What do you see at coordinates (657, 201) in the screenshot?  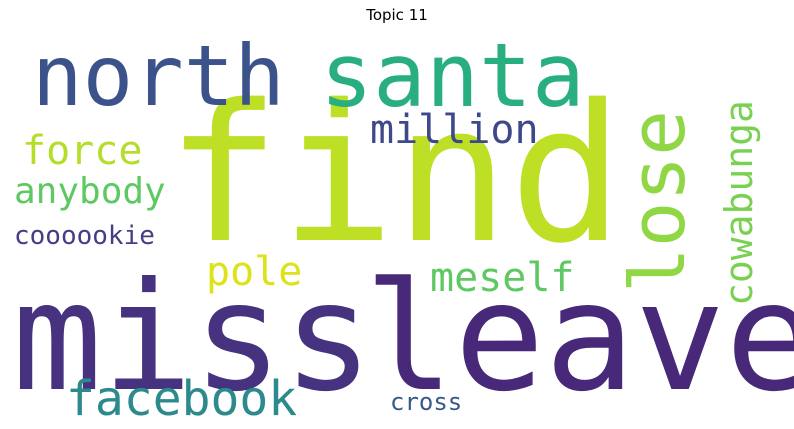 I see `word-lose: lose` at bounding box center [657, 201].